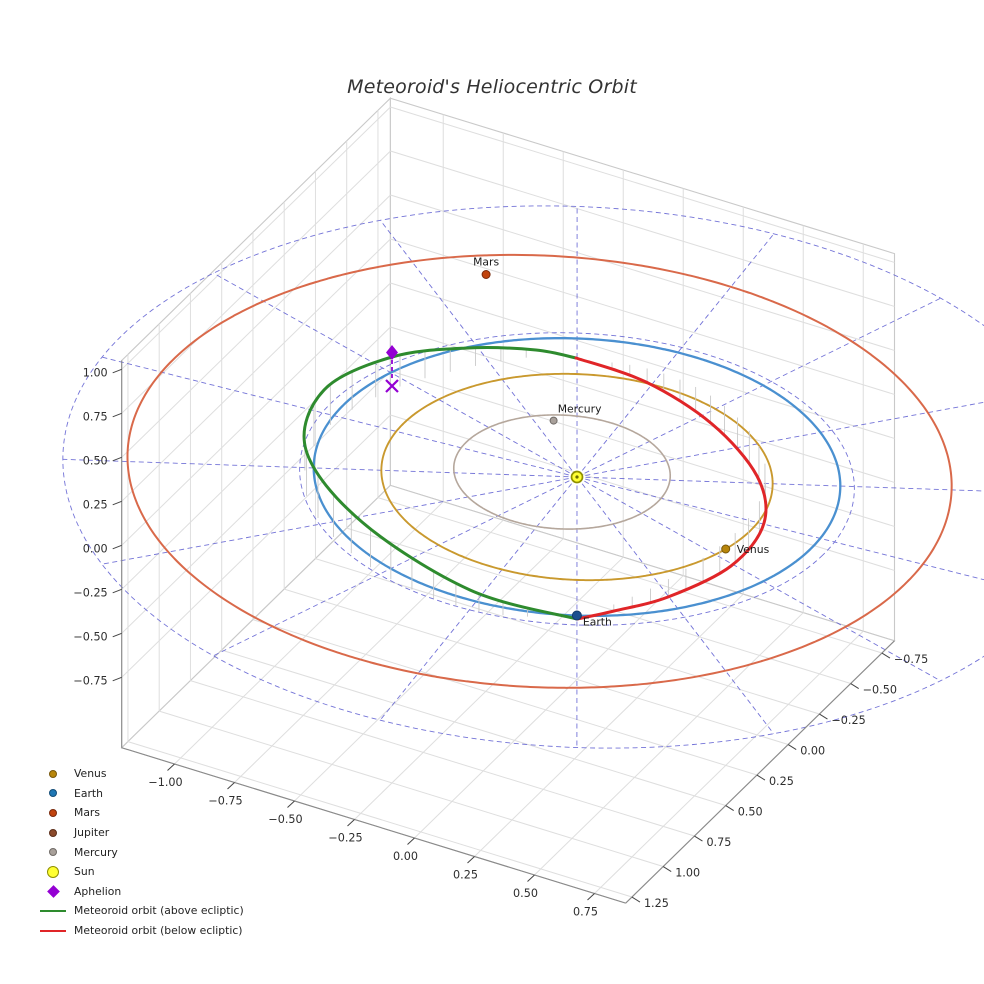 This screenshot has width=984, height=984. Describe the element at coordinates (285, 819) in the screenshot. I see `x-tick-label: −0.50` at that location.